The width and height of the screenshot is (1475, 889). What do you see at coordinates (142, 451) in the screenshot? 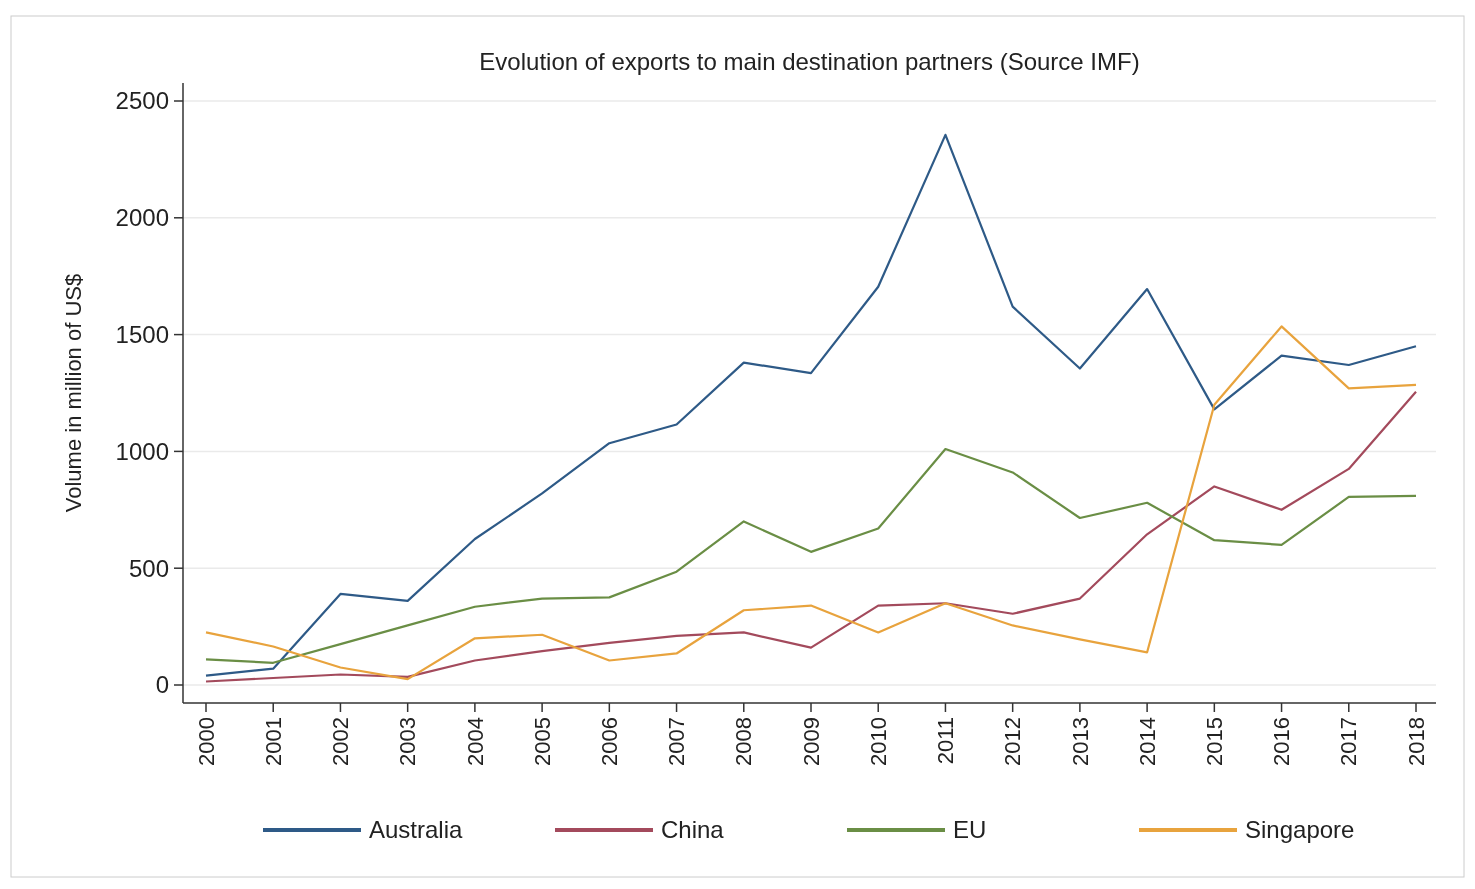
I see `y-tick-label: 1000` at bounding box center [142, 451].